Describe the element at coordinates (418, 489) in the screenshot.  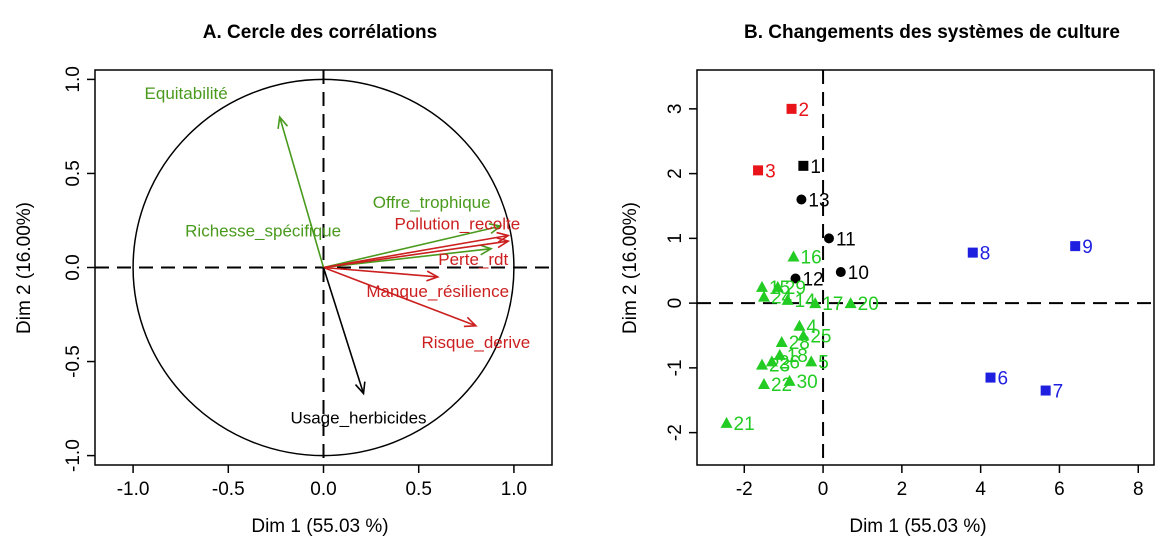
I see `x-tick-label: 0.5` at that location.